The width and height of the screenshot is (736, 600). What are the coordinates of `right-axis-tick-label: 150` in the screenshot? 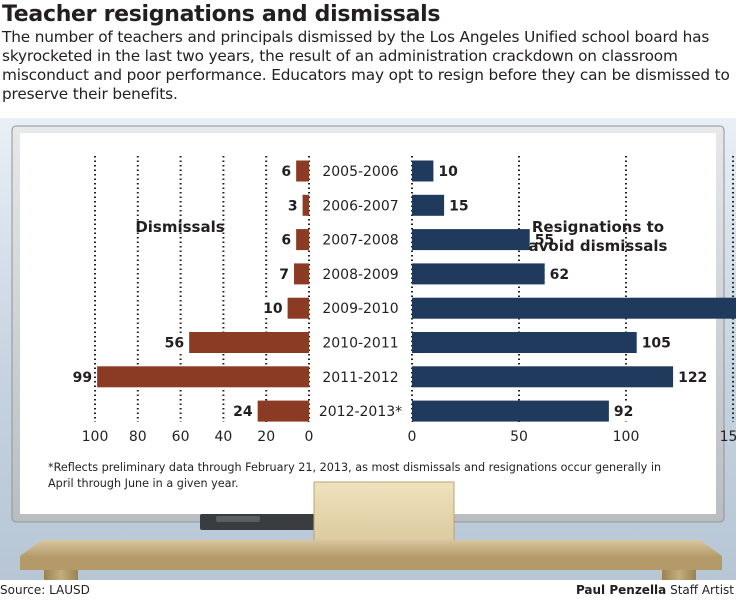 It's located at (728, 437).